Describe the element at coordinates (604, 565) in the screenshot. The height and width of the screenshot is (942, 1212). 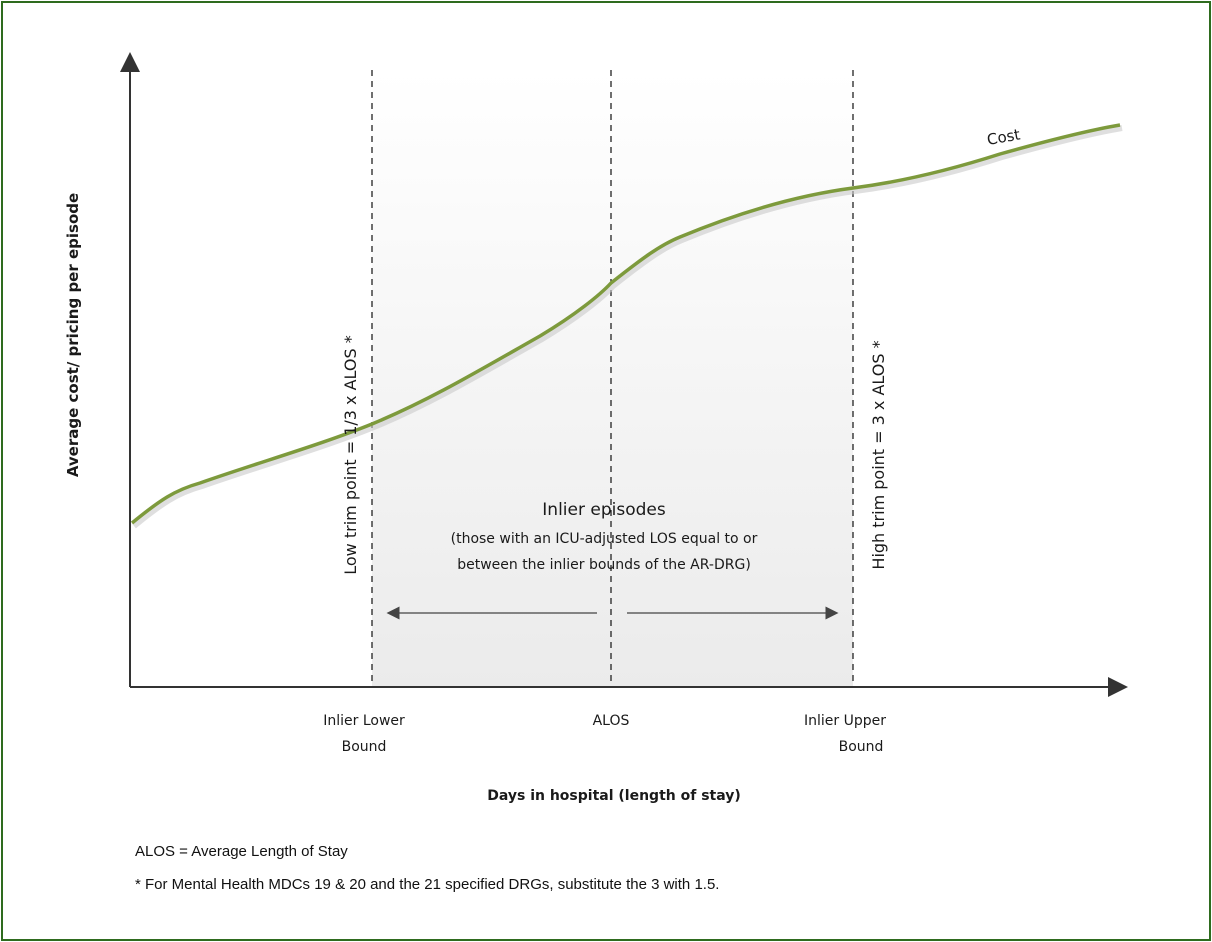
I see `inlier-desc-line2: between the inlier bounds of the AR-DRG)` at that location.